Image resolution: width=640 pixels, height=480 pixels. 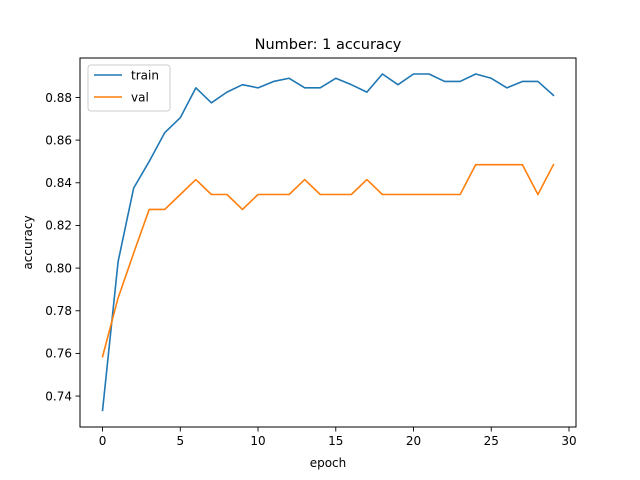 I want to click on y-tick-label: 0.86, so click(x=58, y=140).